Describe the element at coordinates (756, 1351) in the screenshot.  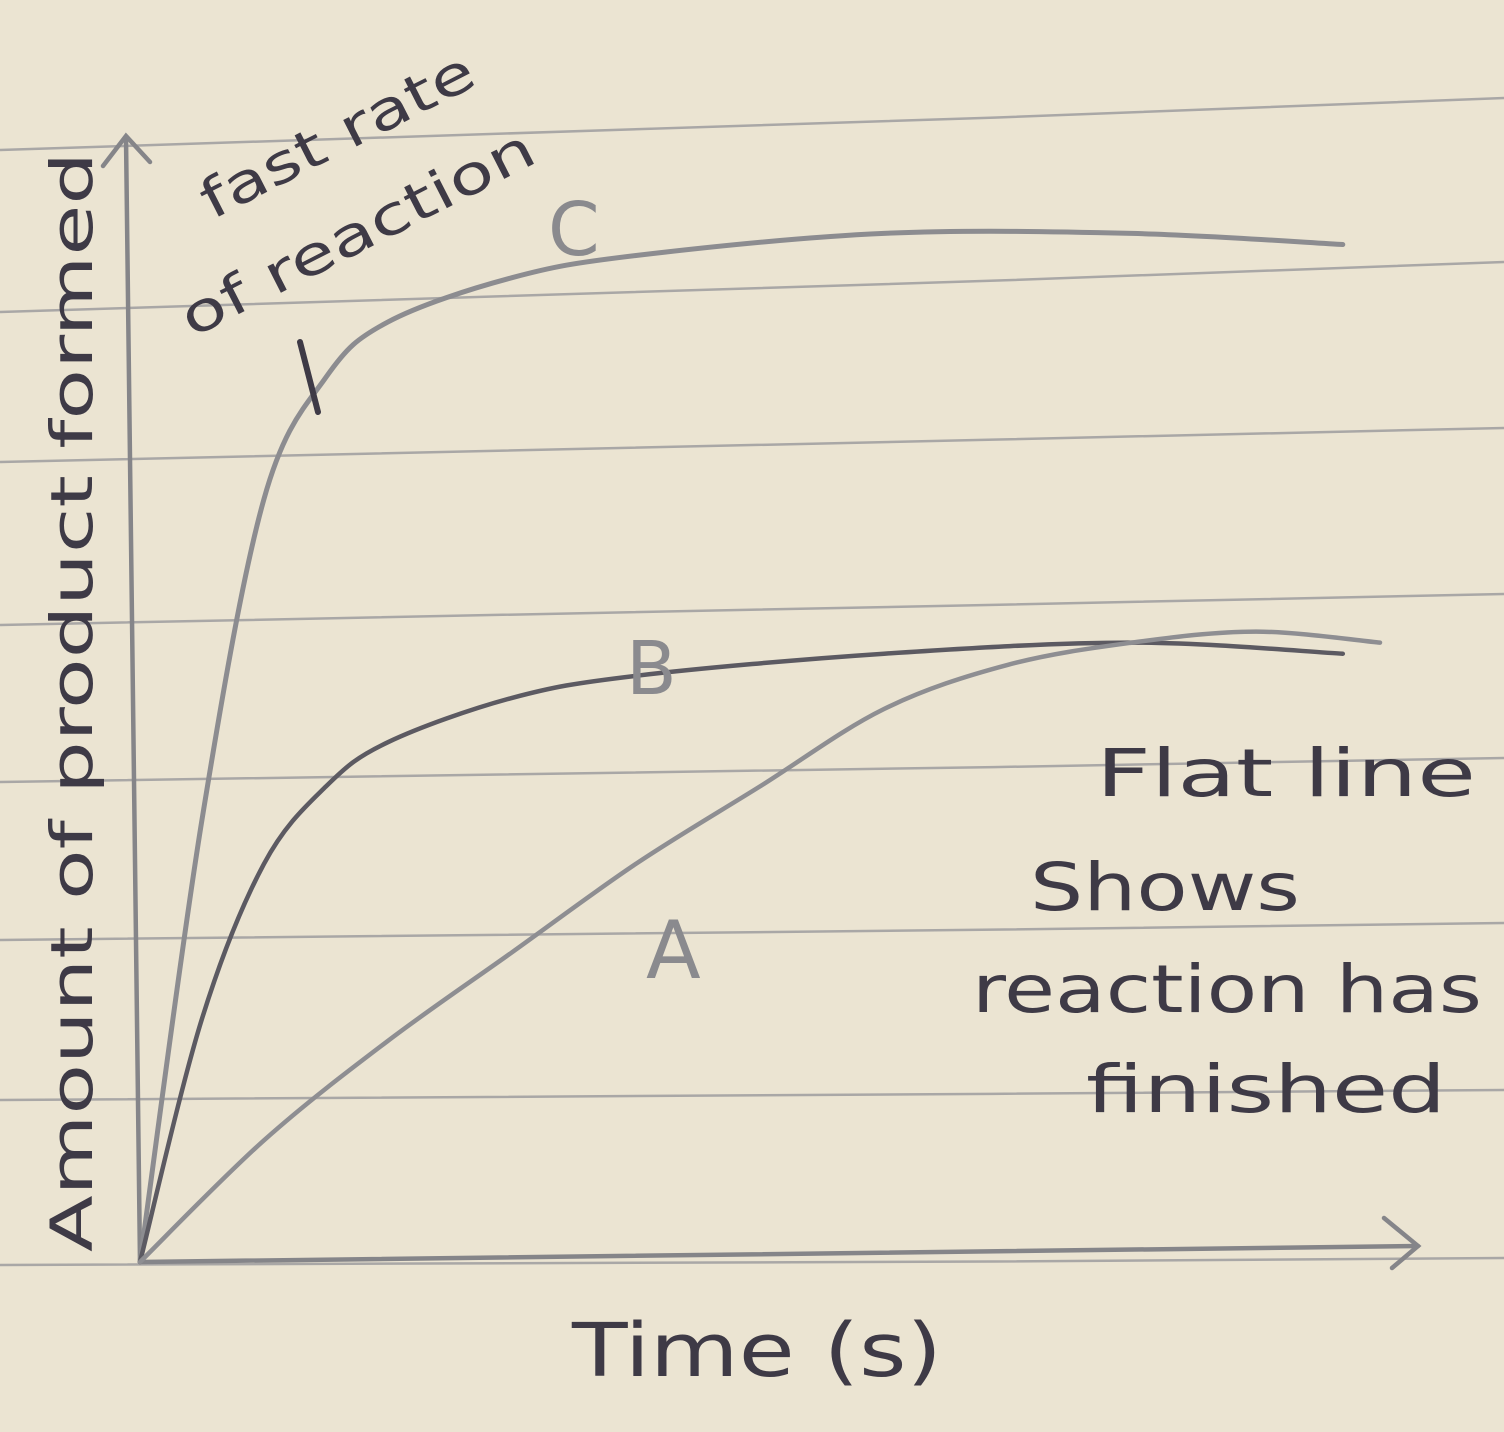
I see `x-axis-label: Time (s)` at that location.